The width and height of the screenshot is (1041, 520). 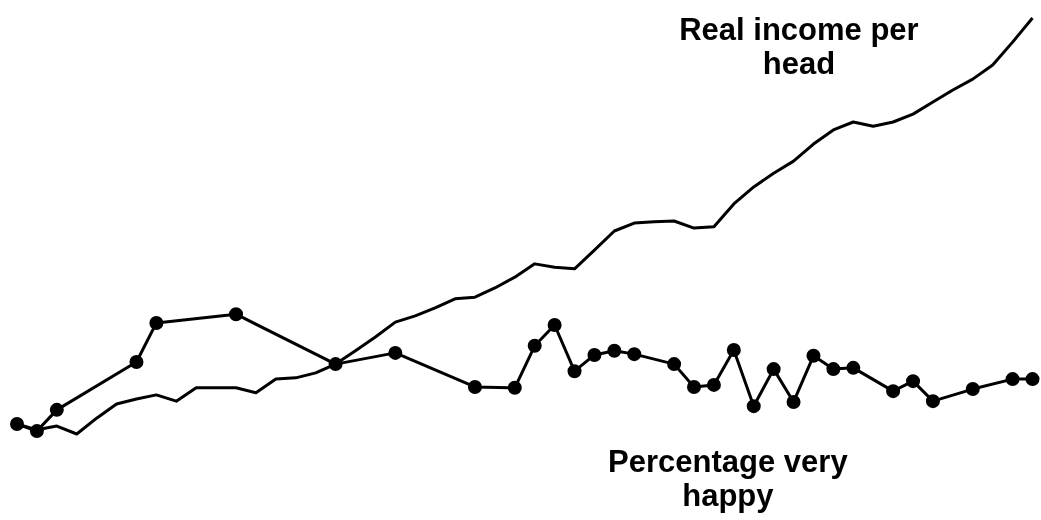 What do you see at coordinates (728, 478) in the screenshot?
I see `text: Percentage very happy` at bounding box center [728, 478].